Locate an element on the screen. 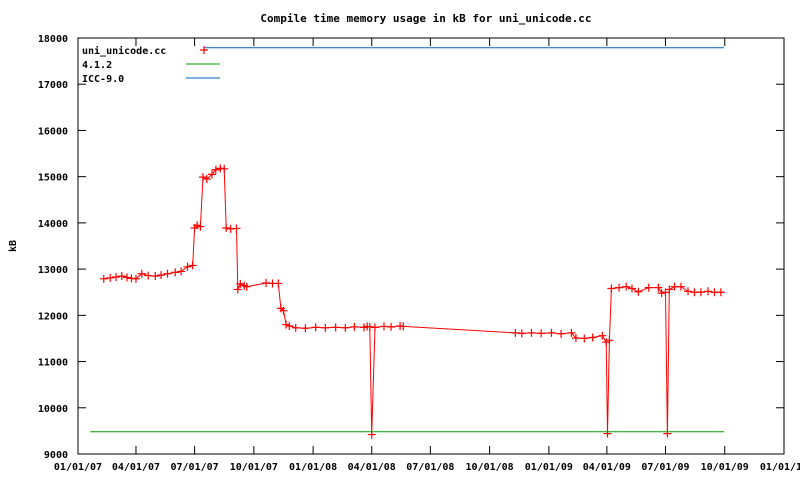 The height and width of the screenshot is (480, 800). y-tick-label: 12000 is located at coordinates (53, 316).